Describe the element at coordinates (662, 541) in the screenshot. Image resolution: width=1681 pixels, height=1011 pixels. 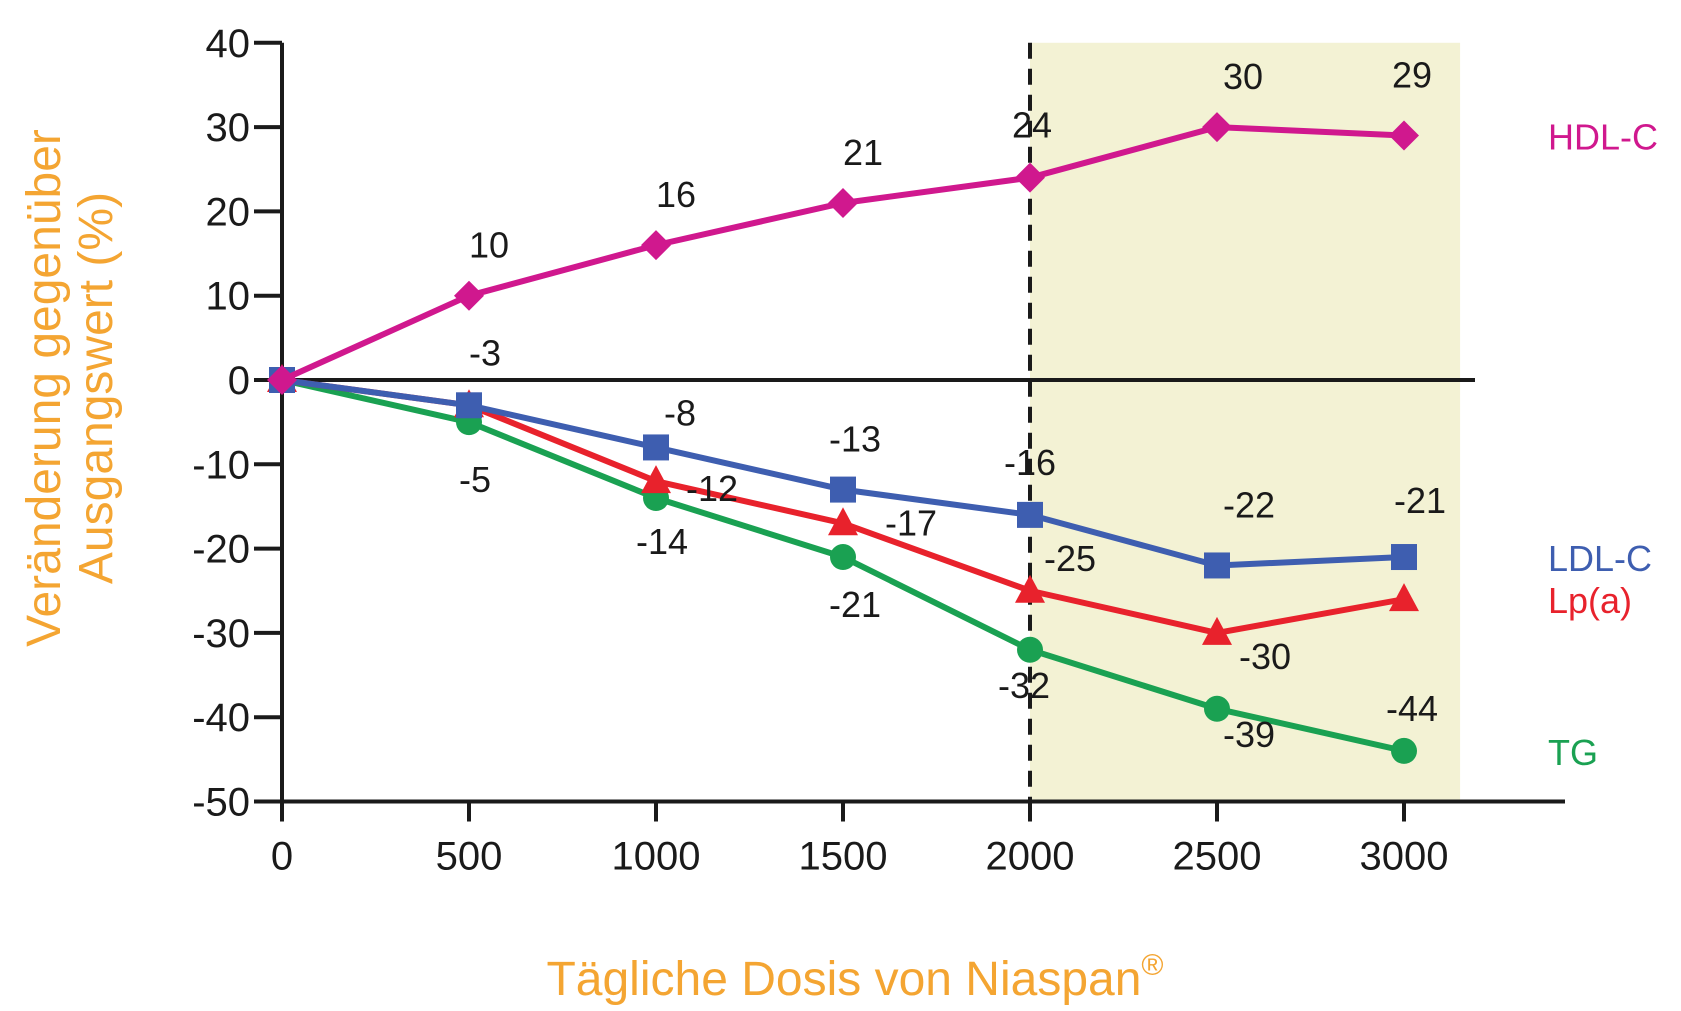
I see `data-label: -14` at that location.